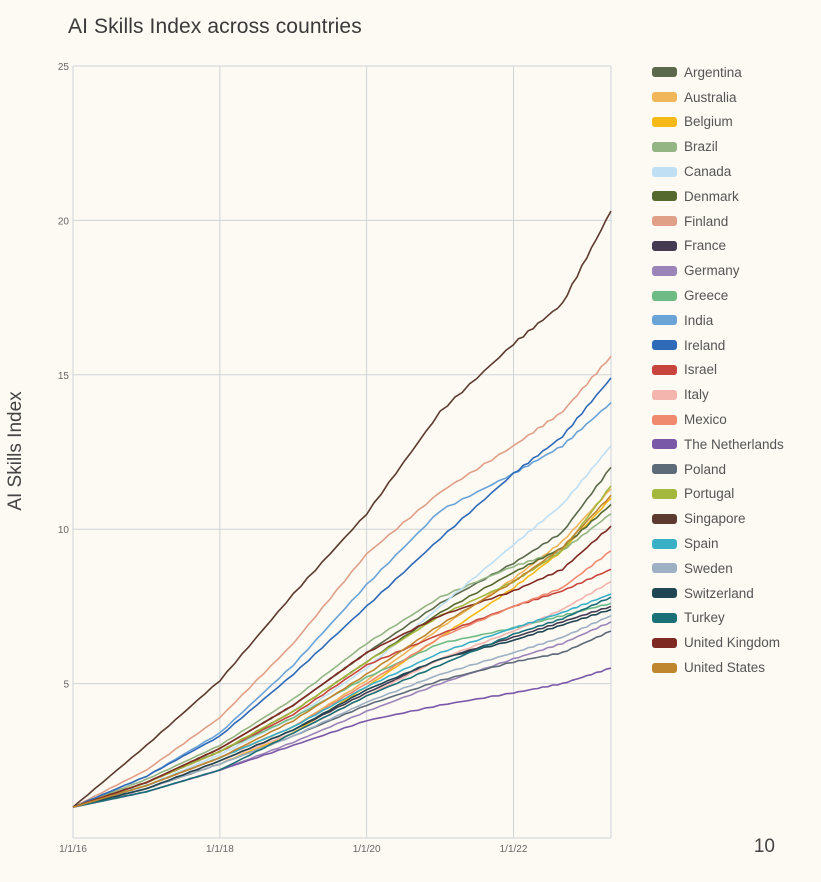 The height and width of the screenshot is (882, 821). Describe the element at coordinates (342, 719) in the screenshot. I see `series-line-poland` at that location.